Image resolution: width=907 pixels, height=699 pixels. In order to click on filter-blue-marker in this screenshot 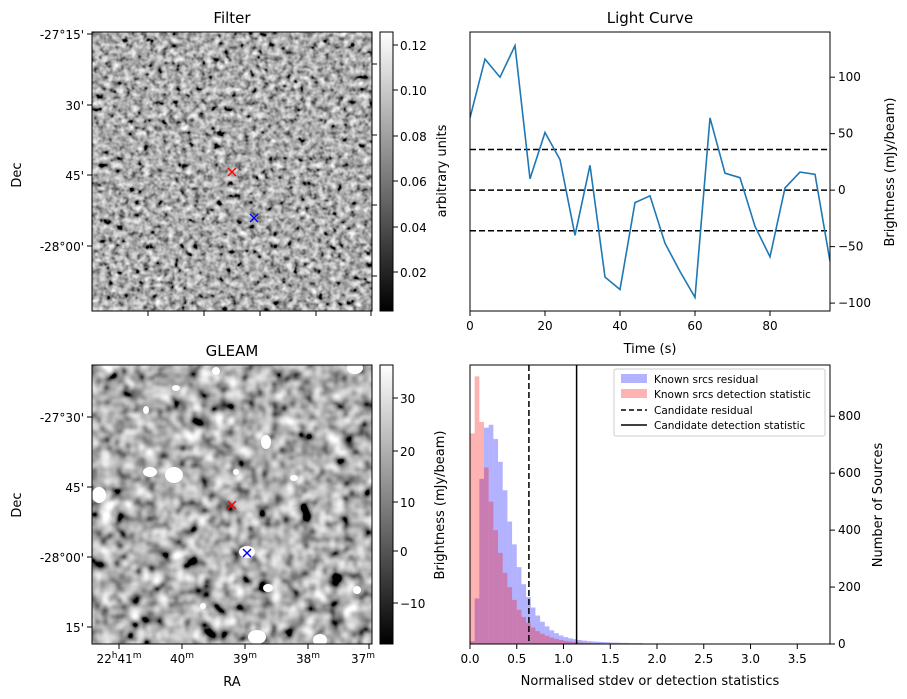, I will do `click(254, 218)`.